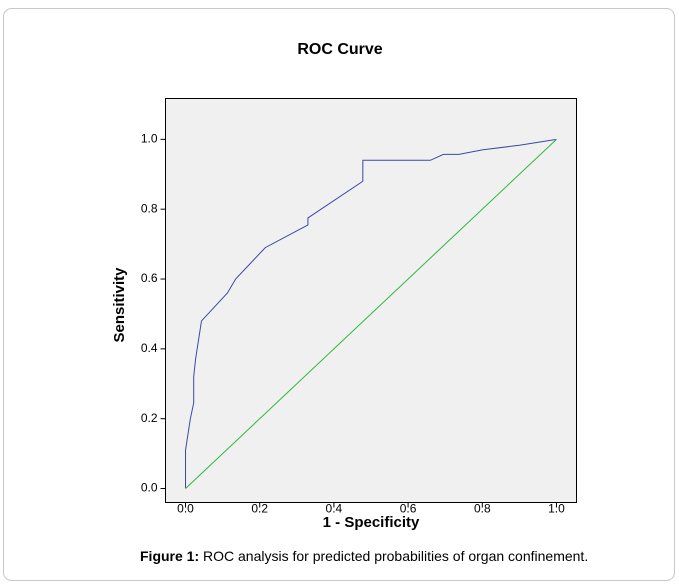 The width and height of the screenshot is (679, 587). Describe the element at coordinates (149, 278) in the screenshot. I see `y-tick-label: 0.6` at that location.